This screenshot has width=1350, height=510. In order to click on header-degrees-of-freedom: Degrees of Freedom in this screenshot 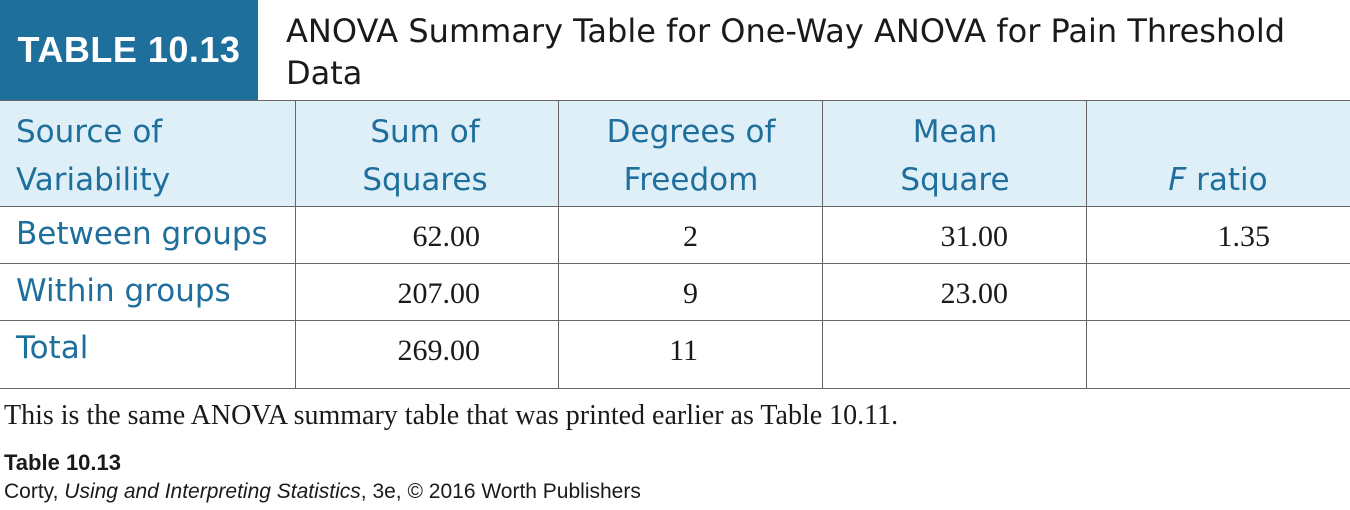, I will do `click(691, 156)`.